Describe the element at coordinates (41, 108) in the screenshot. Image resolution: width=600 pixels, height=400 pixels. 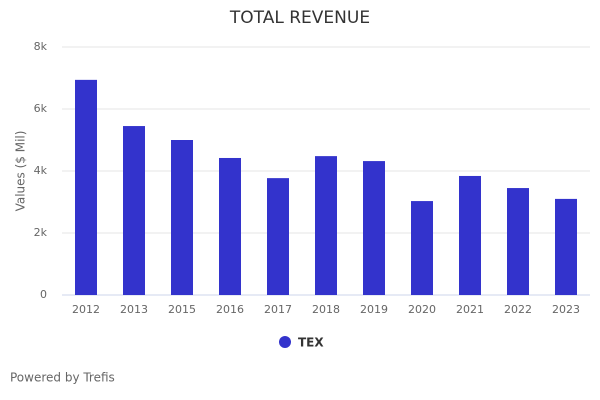
I see `y-tick-label: 6k` at that location.